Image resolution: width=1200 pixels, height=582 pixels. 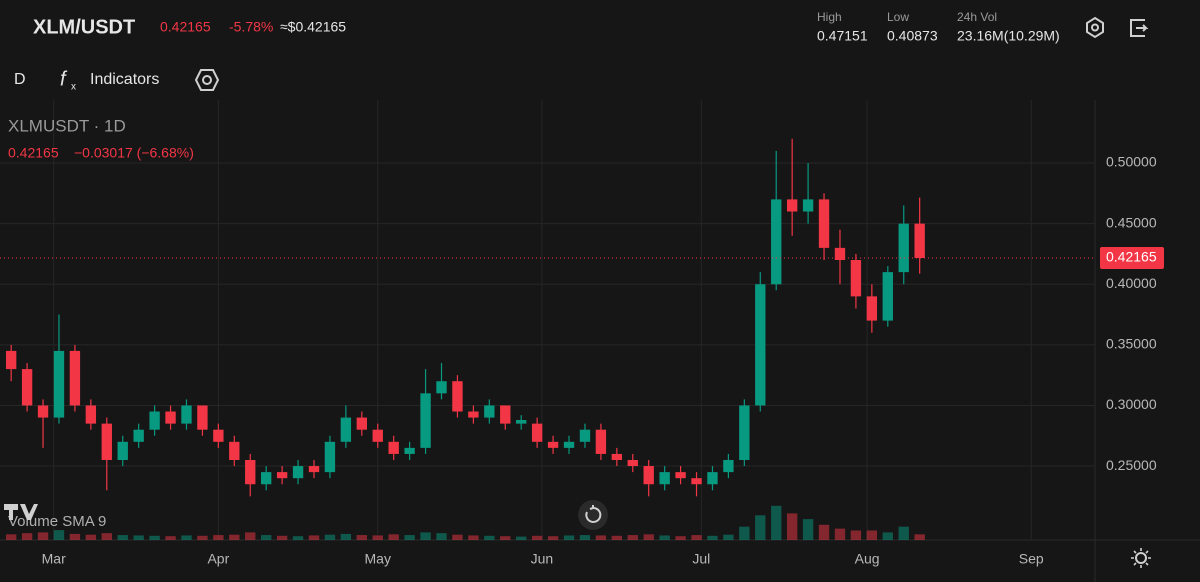 What do you see at coordinates (1141, 558) in the screenshot?
I see `time-settings-icon` at bounding box center [1141, 558].